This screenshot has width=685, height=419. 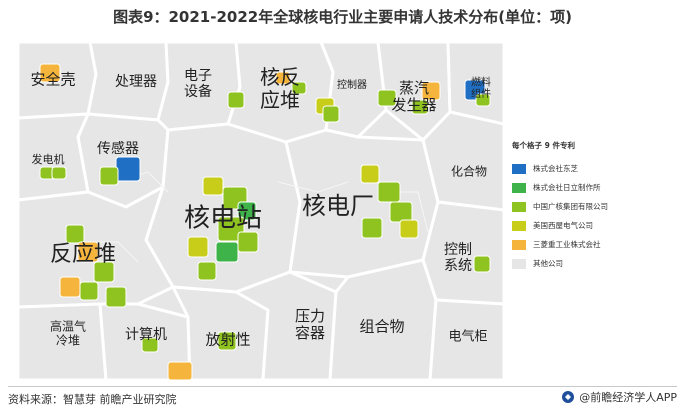 What do you see at coordinates (597, 263) in the screenshot?
I see `legend-item: 其他公司` at bounding box center [597, 263].